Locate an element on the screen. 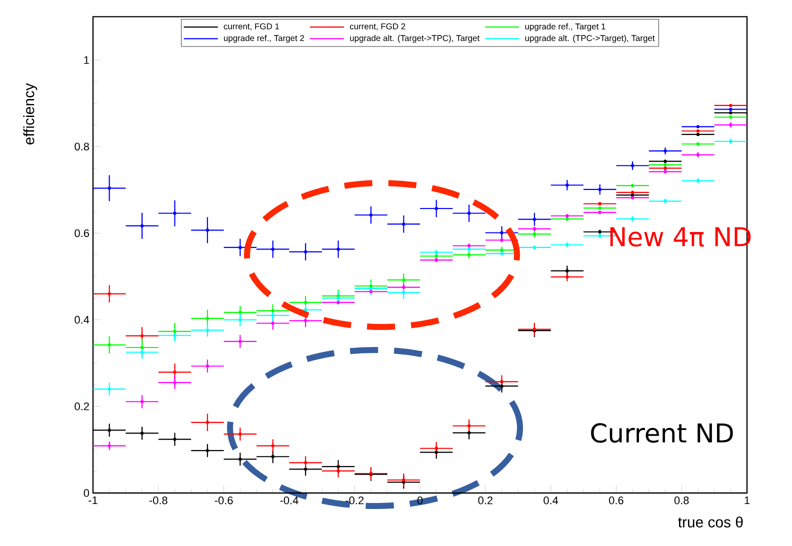 The image size is (792, 546). x-tick-label: 1 is located at coordinates (747, 500).